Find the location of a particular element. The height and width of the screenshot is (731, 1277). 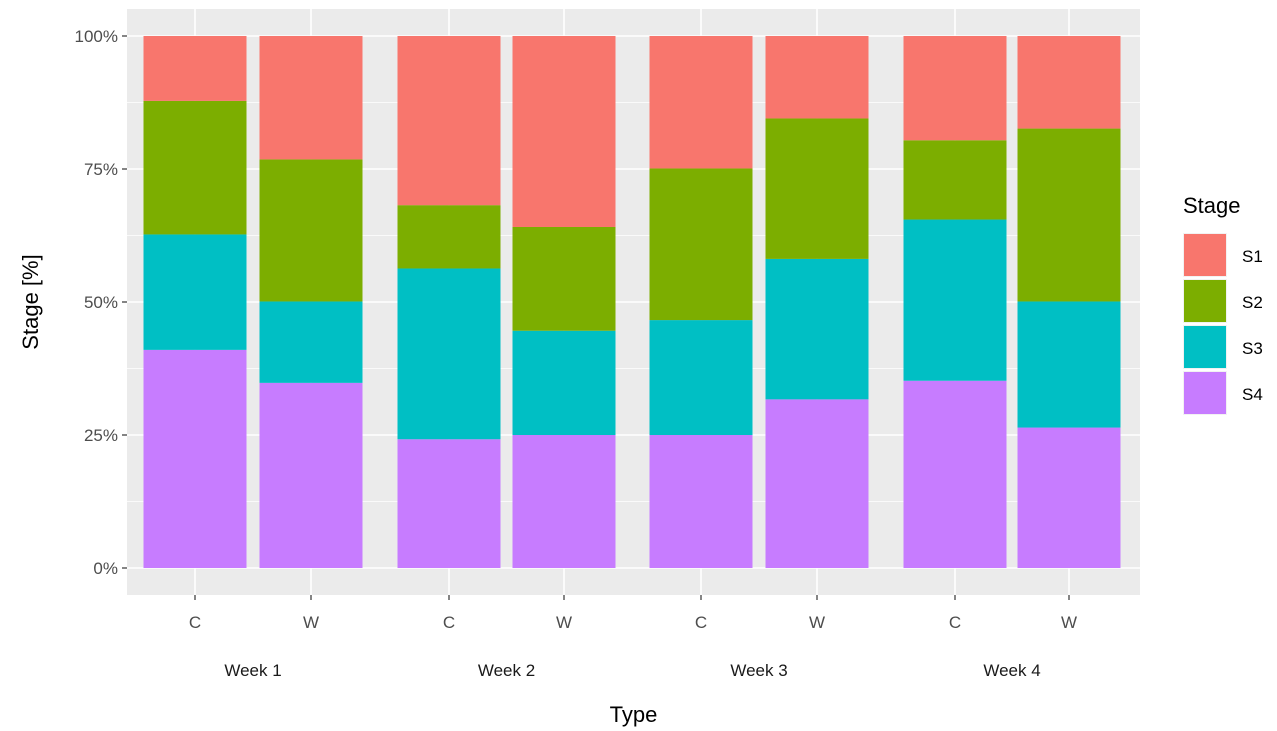

y-tick-label: 25% is located at coordinates (101, 435).